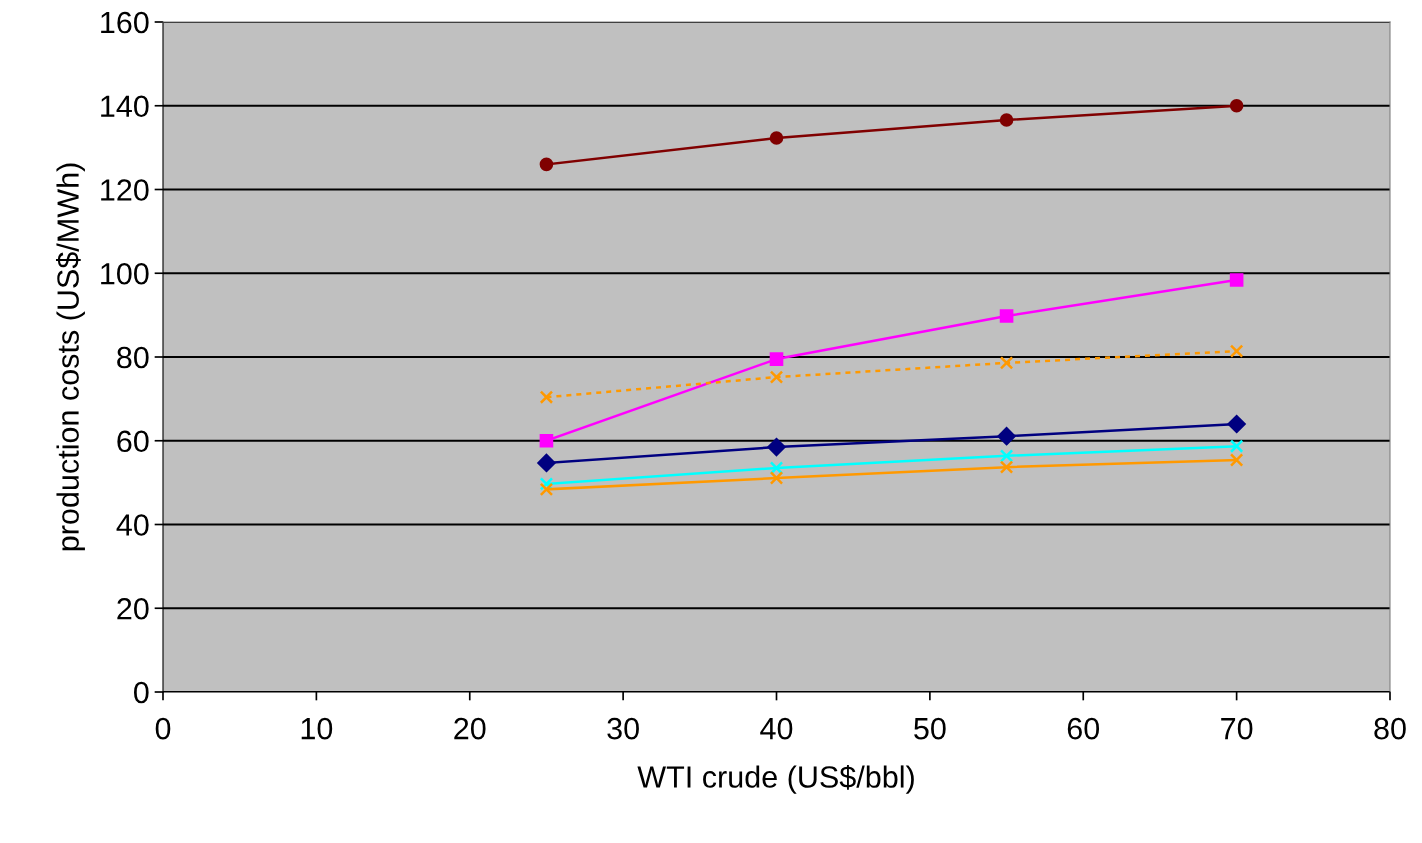 The height and width of the screenshot is (843, 1422). Describe the element at coordinates (133, 441) in the screenshot. I see `y-tick-label: 60` at that location.